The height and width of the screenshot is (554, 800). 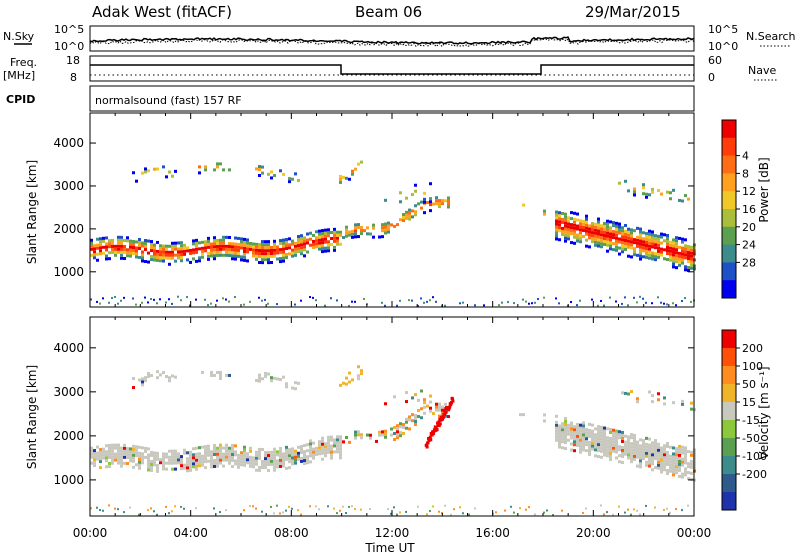 What do you see at coordinates (389, 547) in the screenshot?
I see `x-axis-label: Time UT` at bounding box center [389, 547].